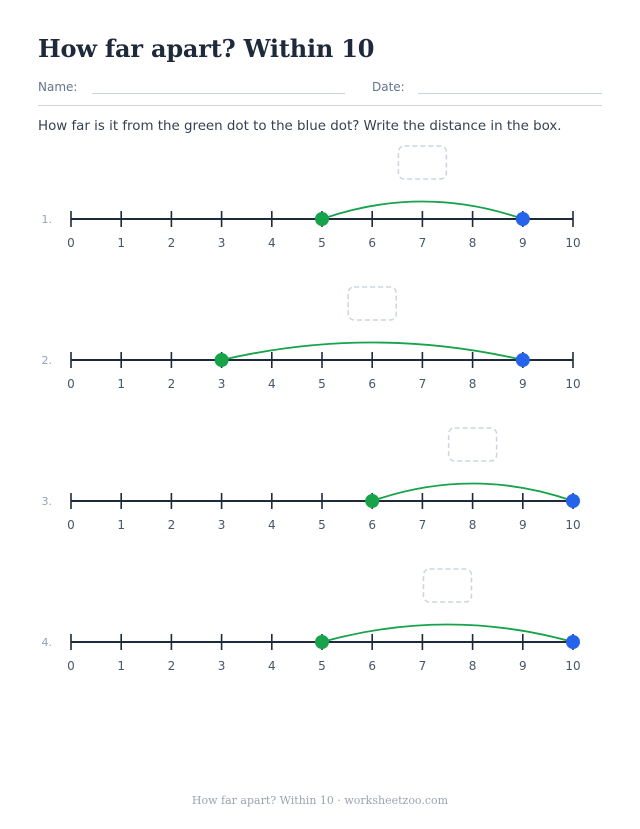  What do you see at coordinates (218, 93) in the screenshot?
I see `name-field` at bounding box center [218, 93].